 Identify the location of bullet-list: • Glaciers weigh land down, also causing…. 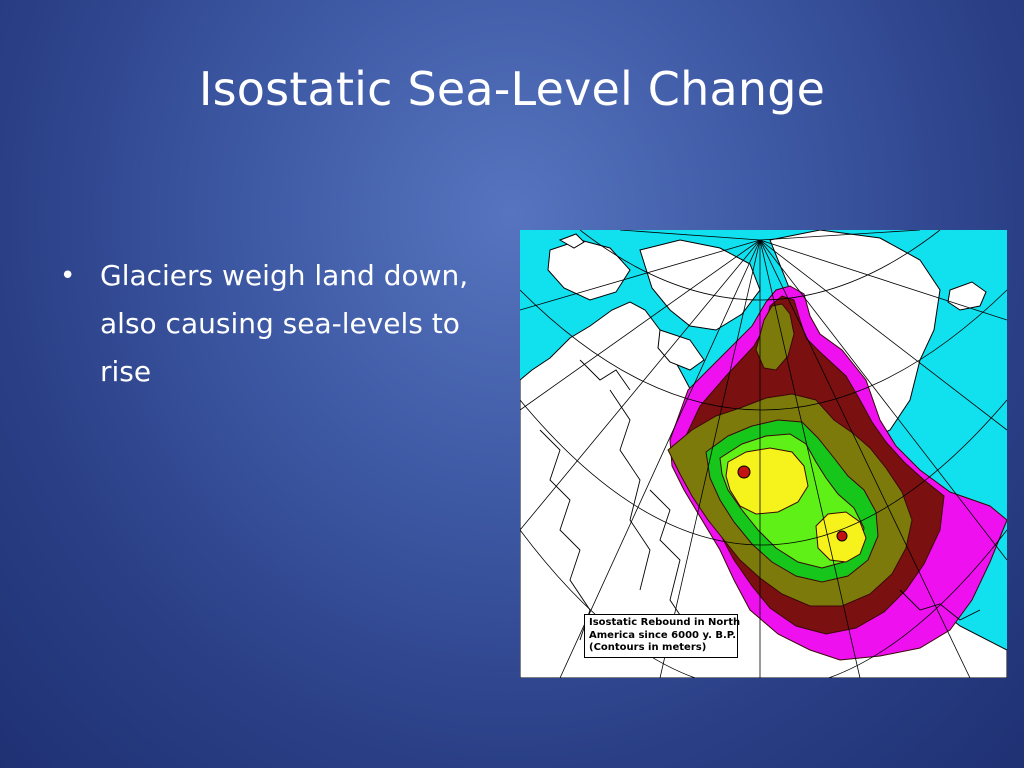
(275, 324).